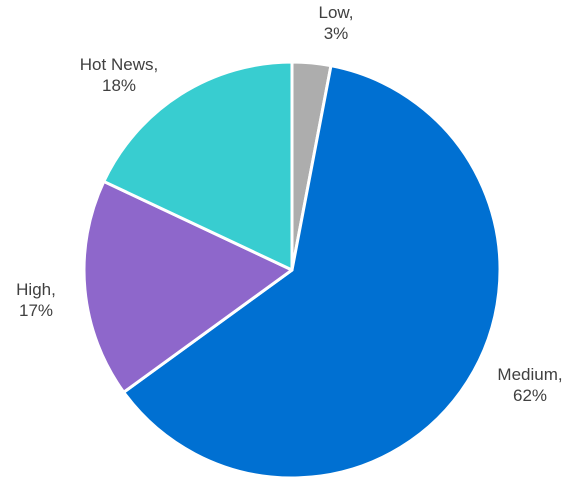 This screenshot has height=479, width=575. I want to click on data-label-category: Medium,, so click(529, 374).